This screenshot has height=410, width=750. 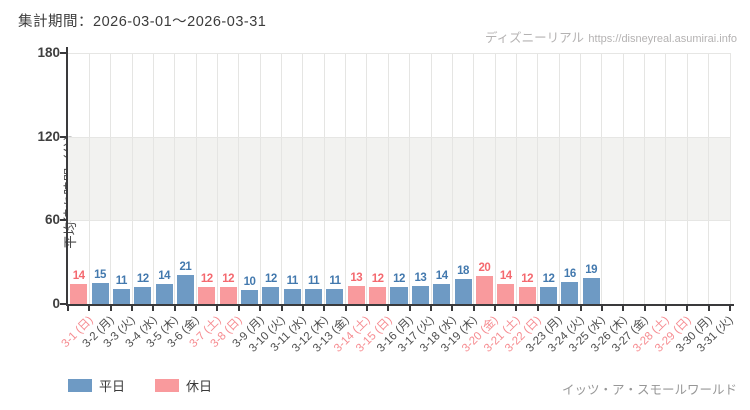 What do you see at coordinates (142, 22) in the screenshot?
I see `period-label: 集計期間：2026-03-01～2026-03-31` at bounding box center [142, 22].